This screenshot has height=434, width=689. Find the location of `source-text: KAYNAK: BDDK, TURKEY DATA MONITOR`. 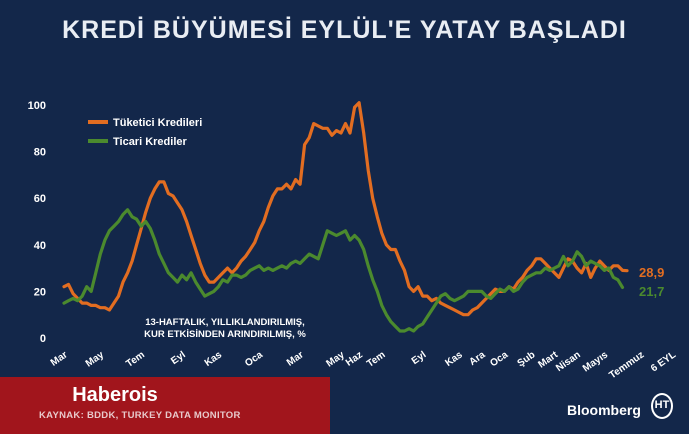

source-text: KAYNAK: BDDK, TURKEY DATA MONITOR is located at coordinates (140, 415).